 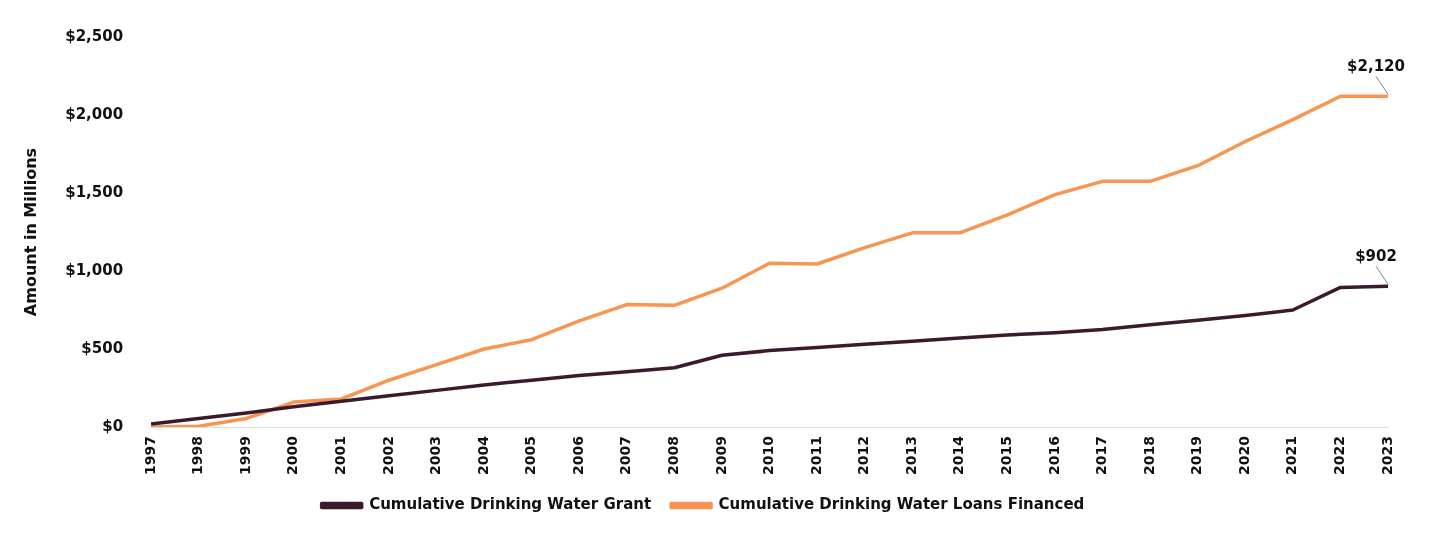 What do you see at coordinates (435, 455) in the screenshot?
I see `x-tick-label: 2003` at bounding box center [435, 455].